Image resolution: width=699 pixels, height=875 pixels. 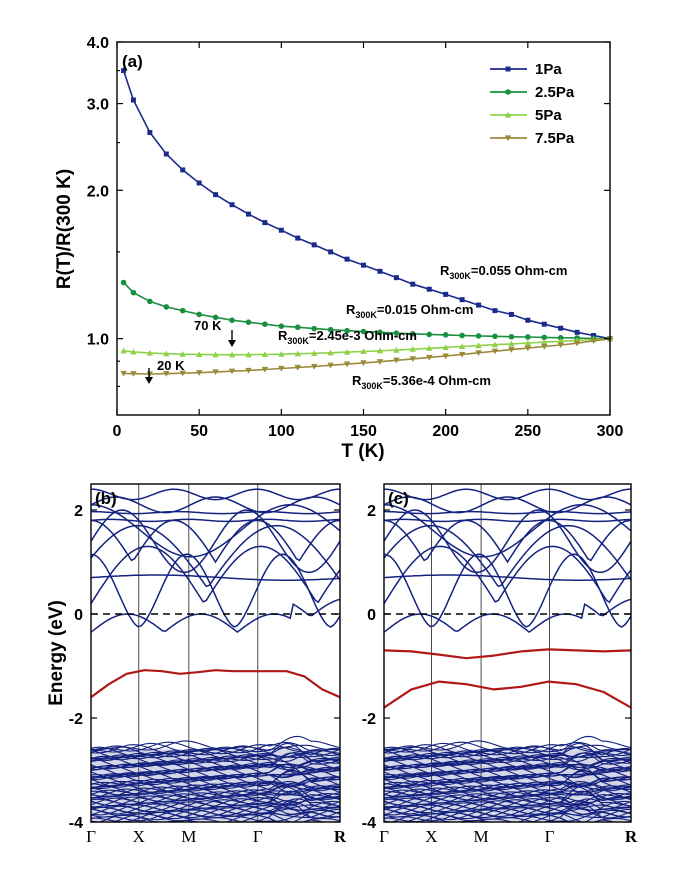 What do you see at coordinates (64, 229) in the screenshot?
I see `y-axis-label: R(T)/R(300 K)` at bounding box center [64, 229].